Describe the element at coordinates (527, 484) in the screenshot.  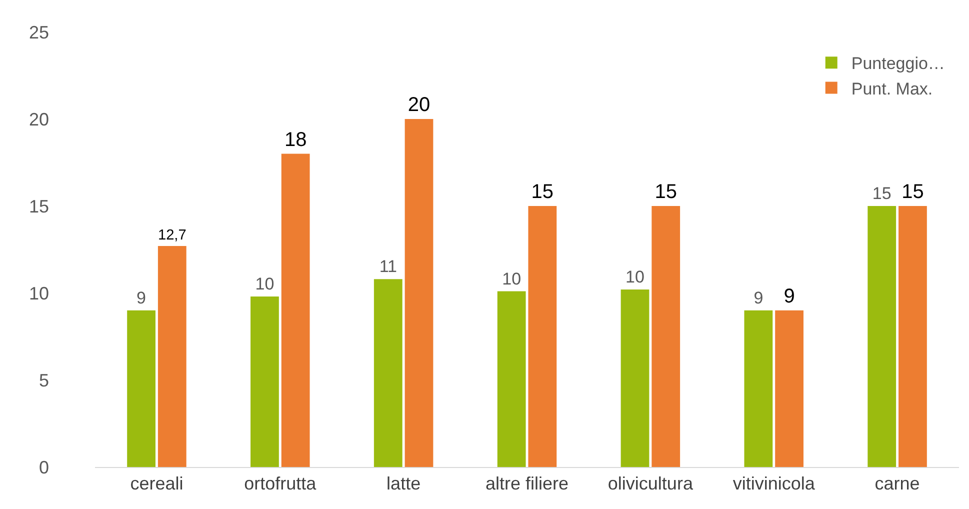
I see `x-tick-label: altre filiere` at that location.